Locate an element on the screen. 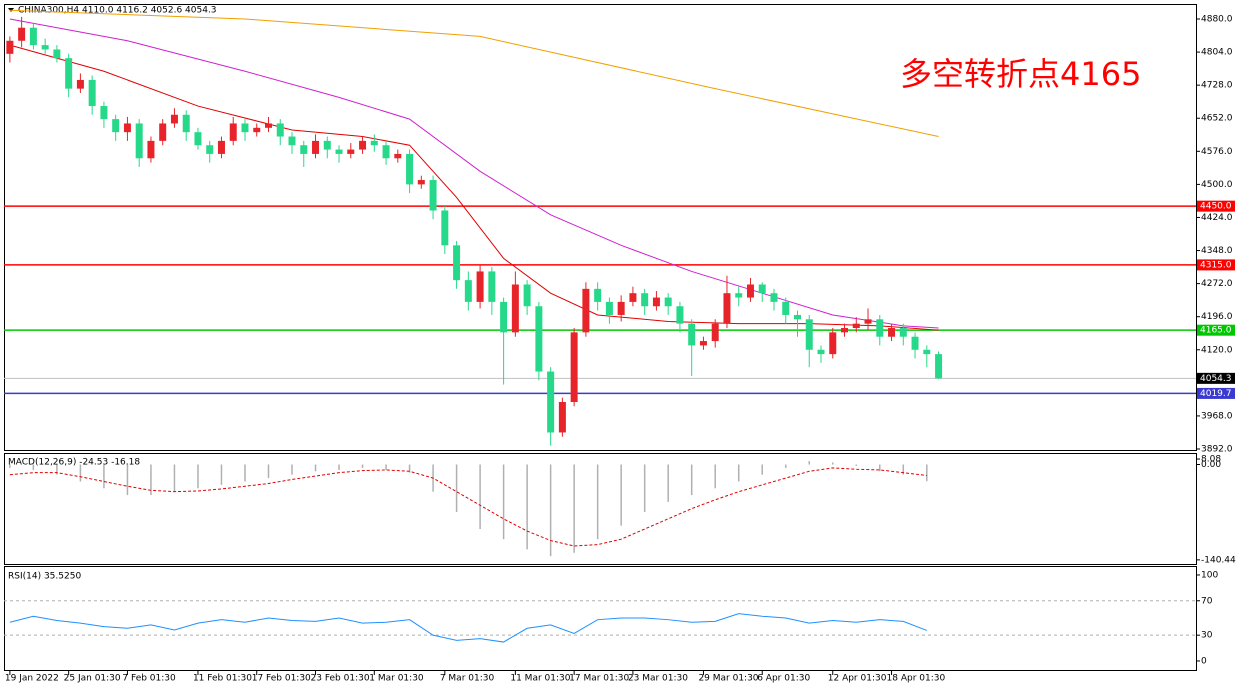  level-label: 4165.0 is located at coordinates (1216, 331).